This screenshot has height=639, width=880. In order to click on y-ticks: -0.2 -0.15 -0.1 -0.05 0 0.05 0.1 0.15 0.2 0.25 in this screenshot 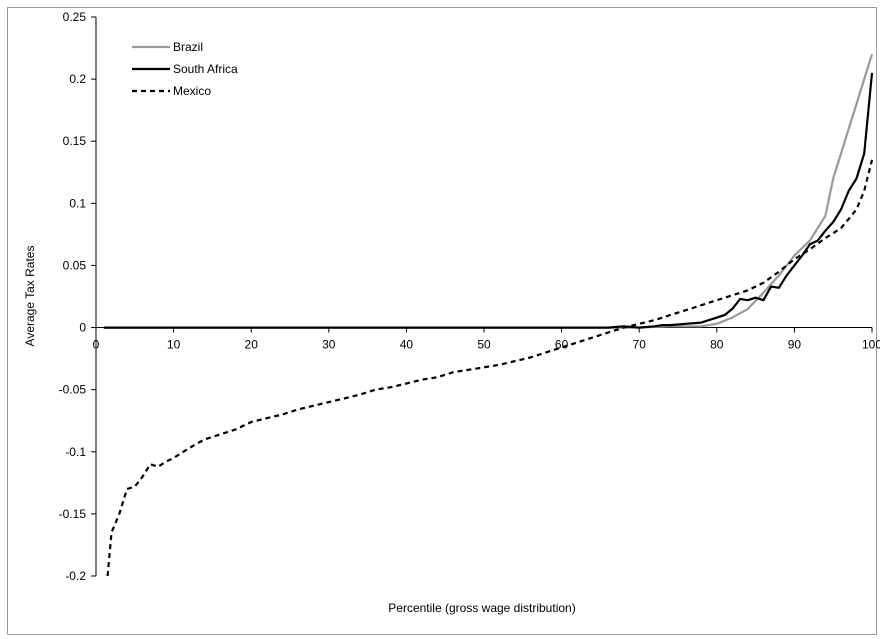, I will do `click(77, 296)`.